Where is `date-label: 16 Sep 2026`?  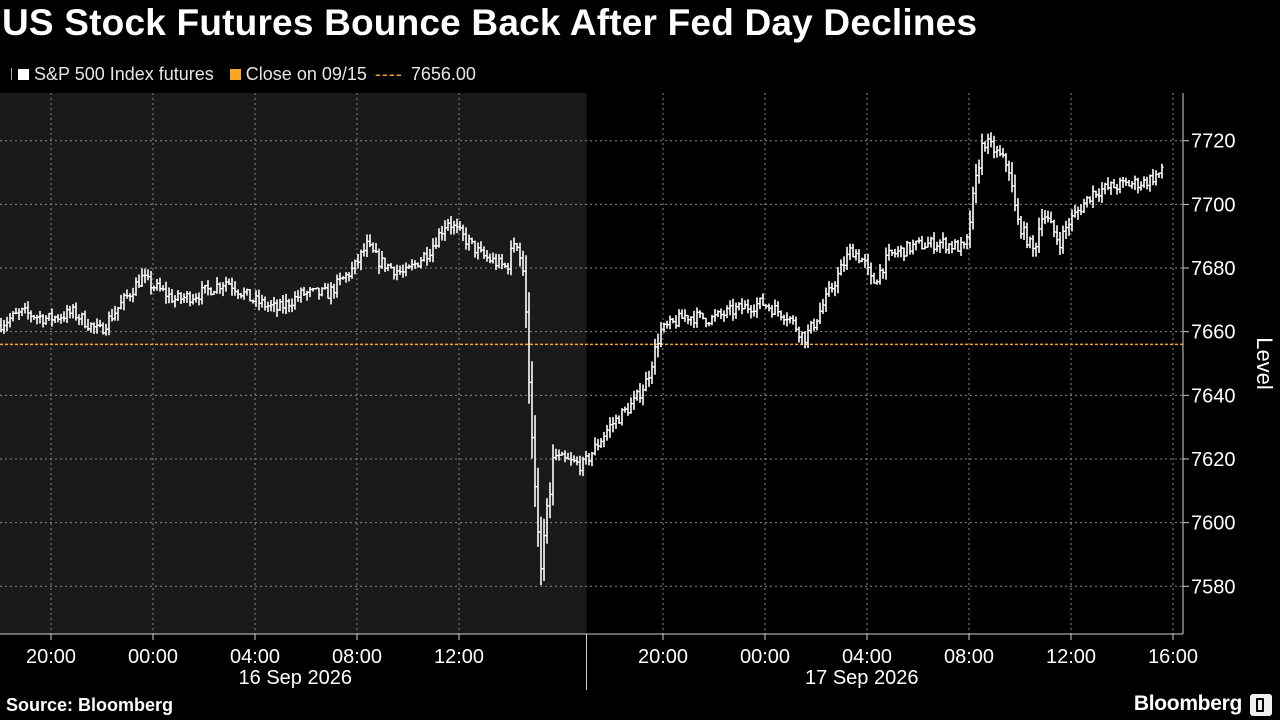 date-label: 16 Sep 2026 is located at coordinates (295, 678).